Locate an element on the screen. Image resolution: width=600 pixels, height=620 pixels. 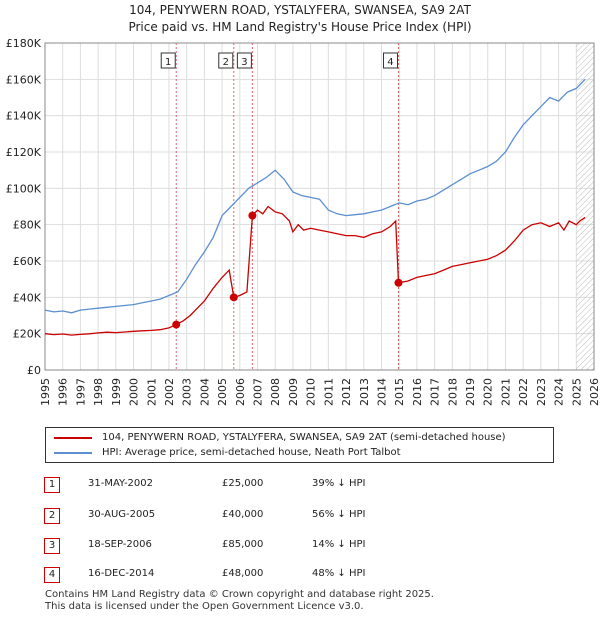
sale-marker-label: 3 is located at coordinates (244, 62).